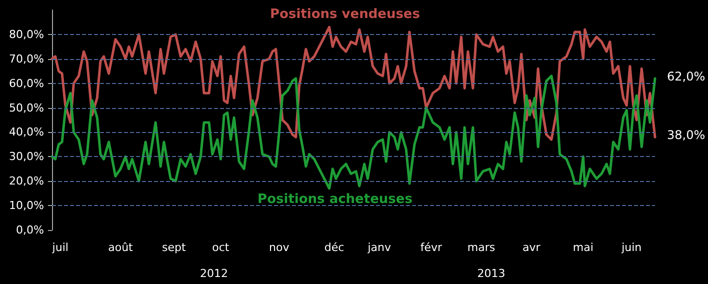 The width and height of the screenshot is (708, 284). I want to click on x-tick-label: mars, so click(481, 247).